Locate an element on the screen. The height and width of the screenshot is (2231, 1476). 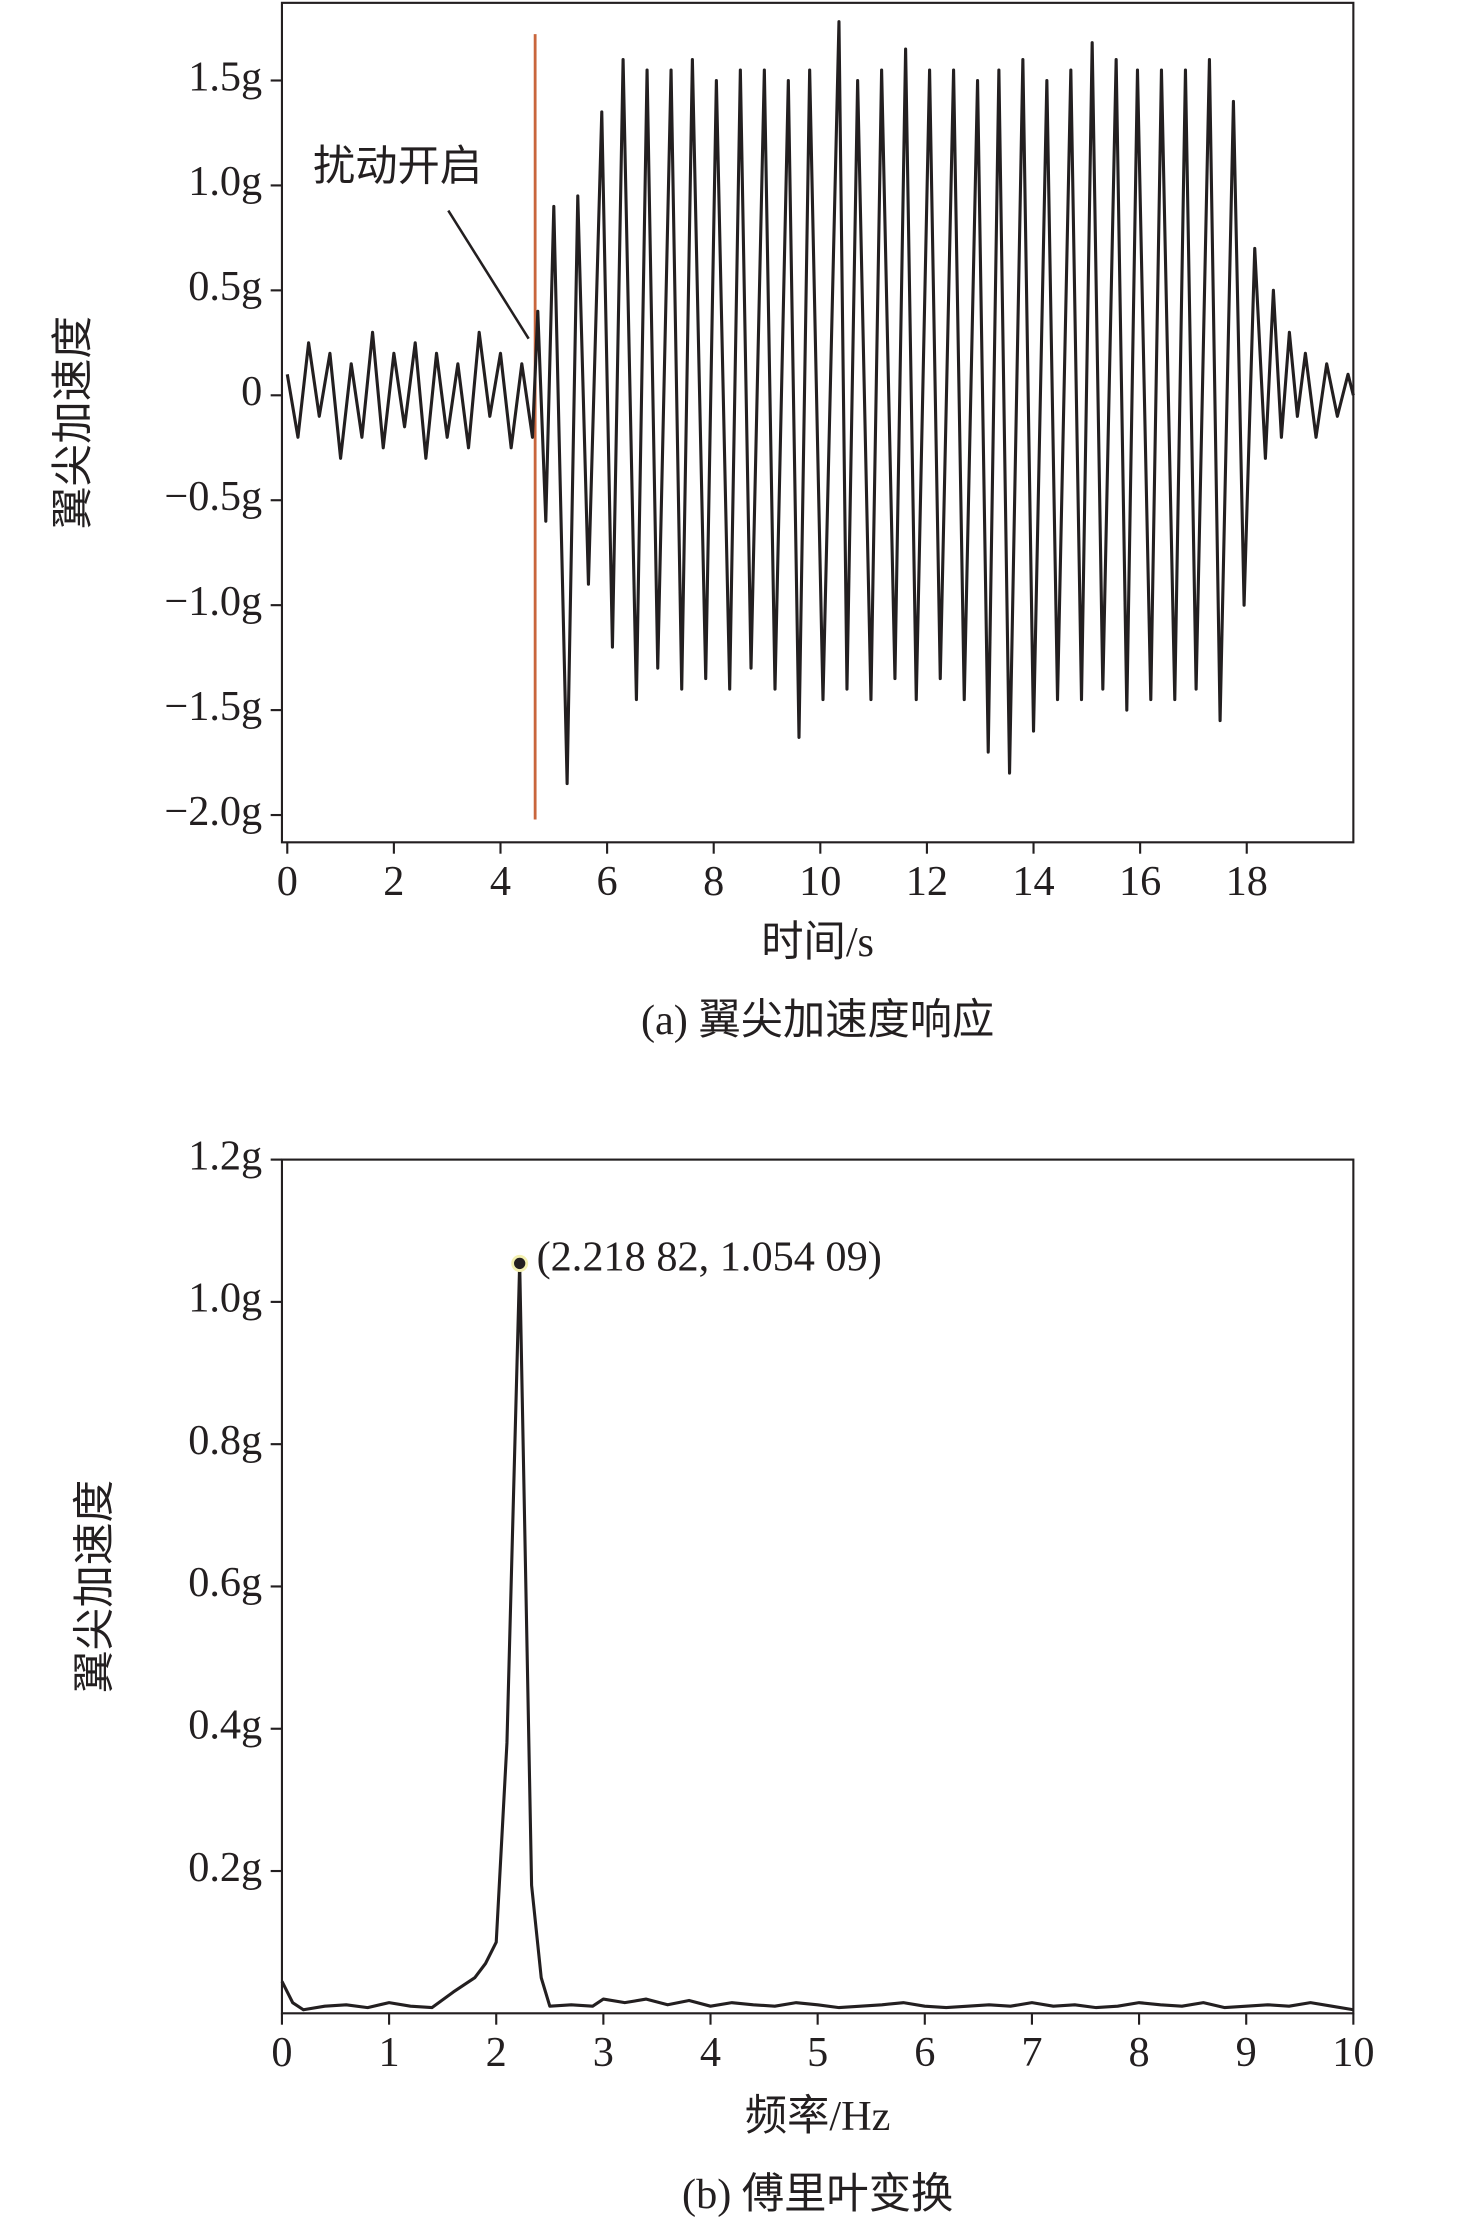
x-axis-label: 时间/s is located at coordinates (817, 942).